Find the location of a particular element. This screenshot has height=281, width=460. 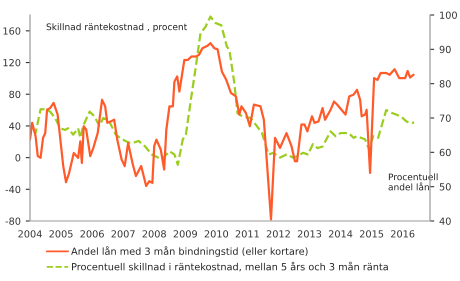

y2-axis-title: Procentuell andel lån is located at coordinates (413, 181).